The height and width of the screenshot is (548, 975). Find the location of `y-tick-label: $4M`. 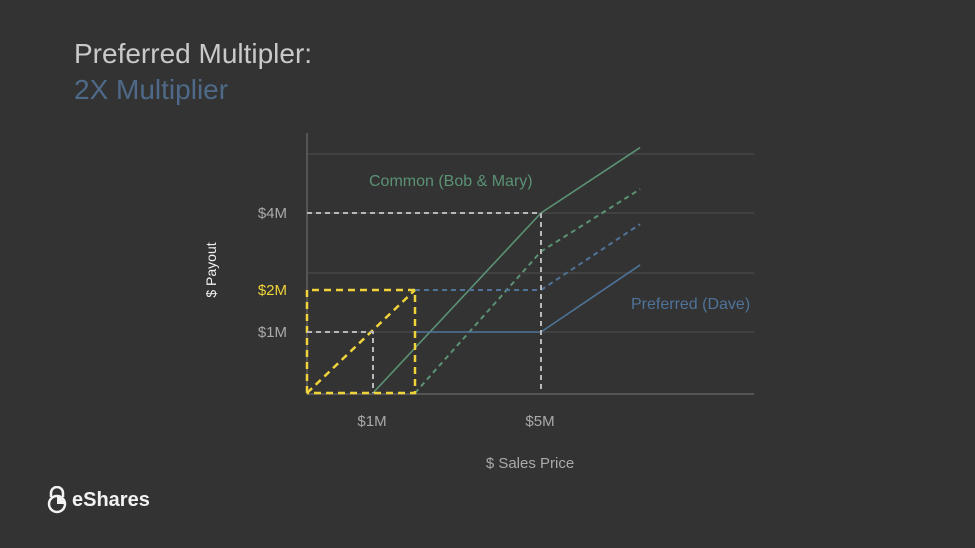

y-tick-label: $4M is located at coordinates (272, 213).